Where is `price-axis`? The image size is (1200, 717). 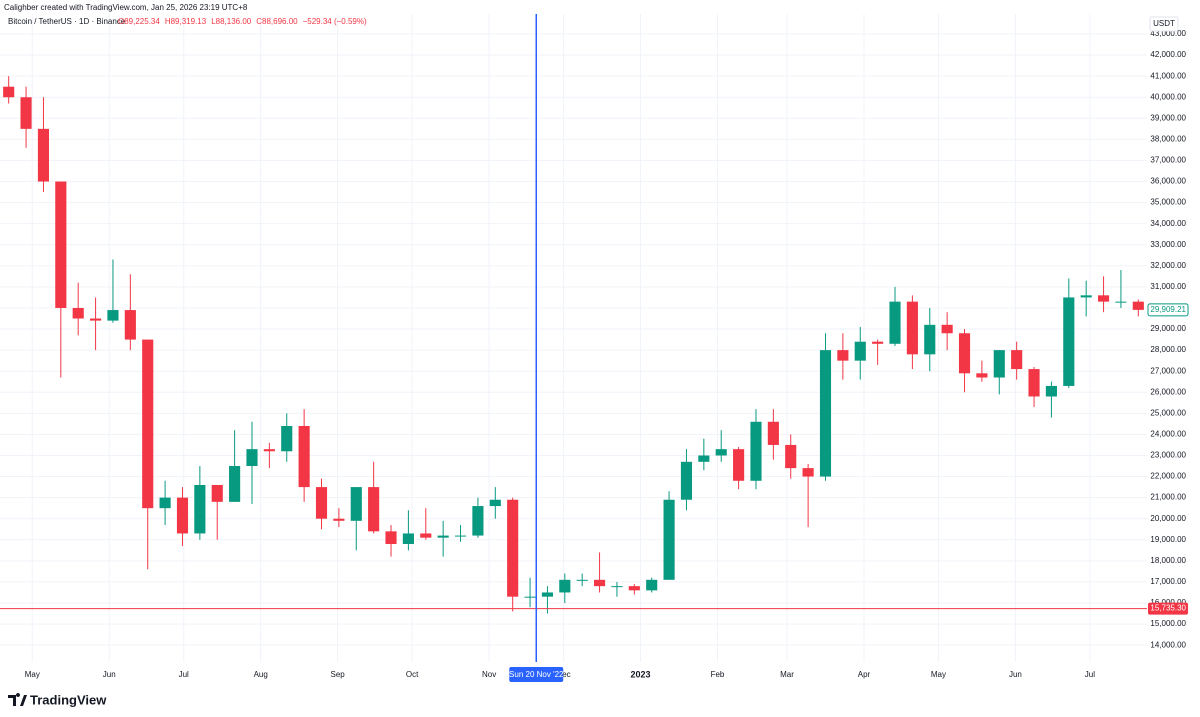 price-axis is located at coordinates (1173, 345).